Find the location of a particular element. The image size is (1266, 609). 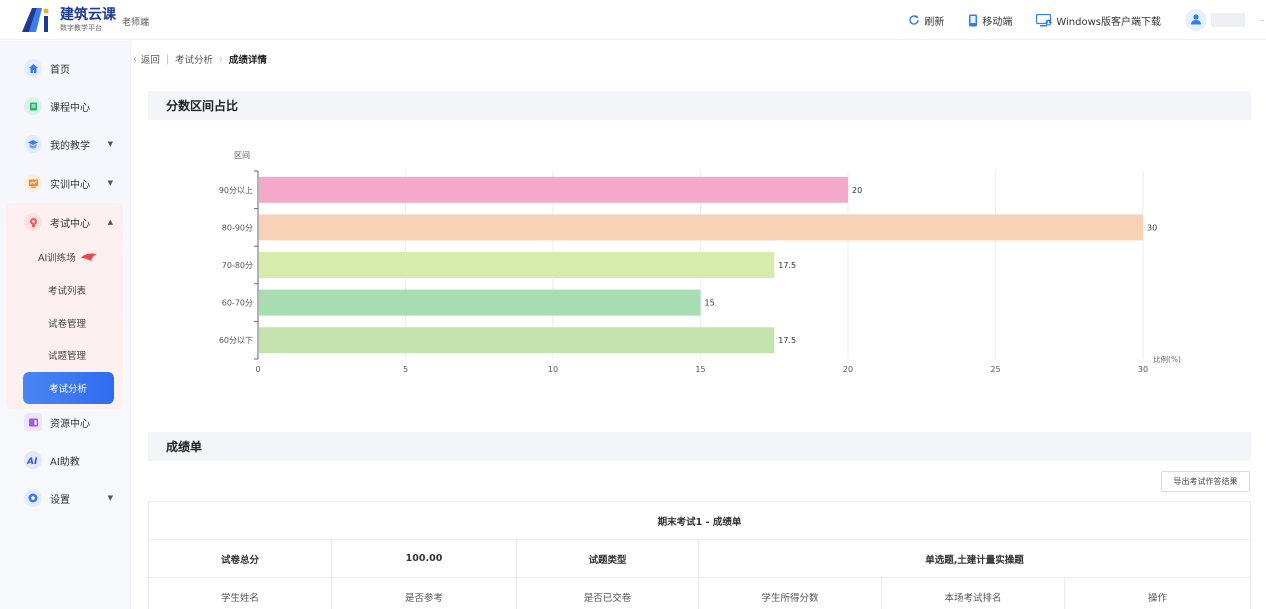

training-icon is located at coordinates (33, 183).